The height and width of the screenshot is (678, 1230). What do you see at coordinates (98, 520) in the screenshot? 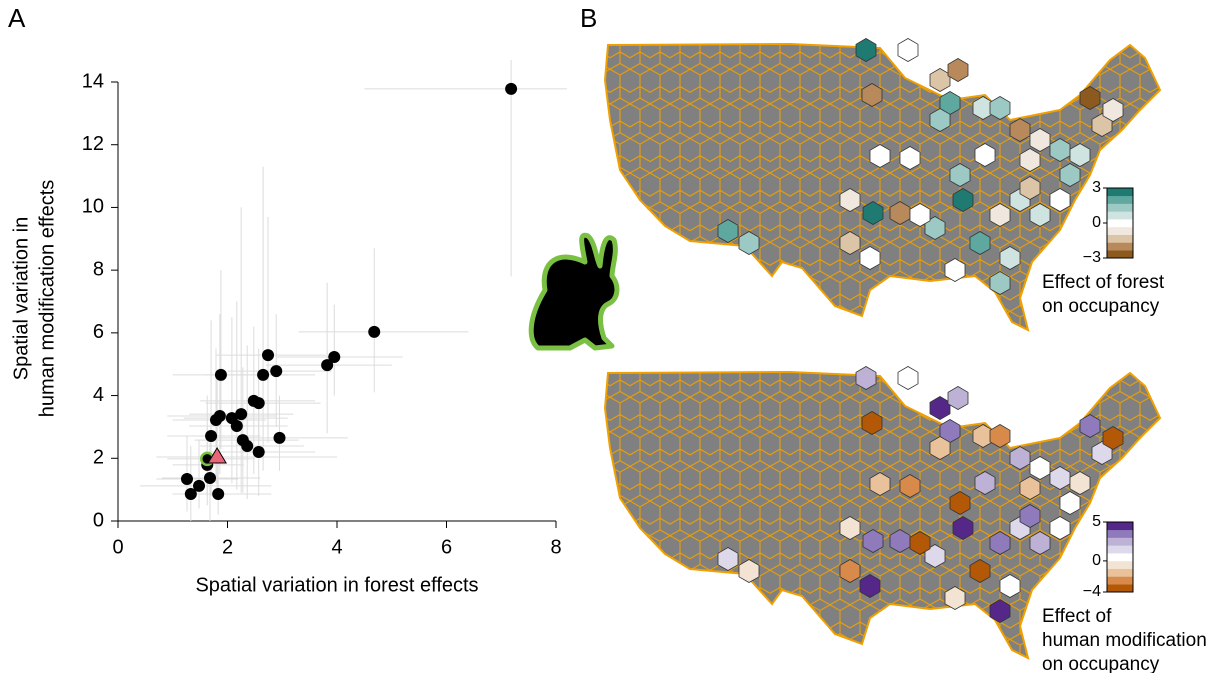
I see `y-tick-label: 0` at bounding box center [98, 520].